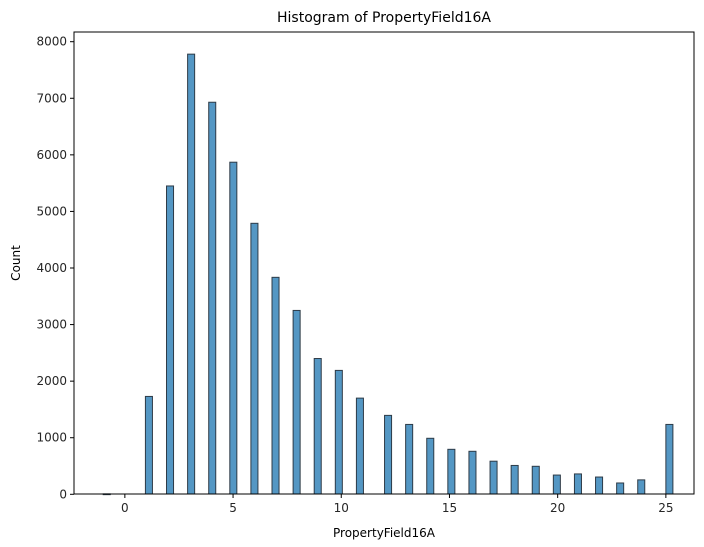 The image size is (704, 547). Describe the element at coordinates (384, 18) in the screenshot. I see `chart-title: Histogram of PropertyField16A` at that location.